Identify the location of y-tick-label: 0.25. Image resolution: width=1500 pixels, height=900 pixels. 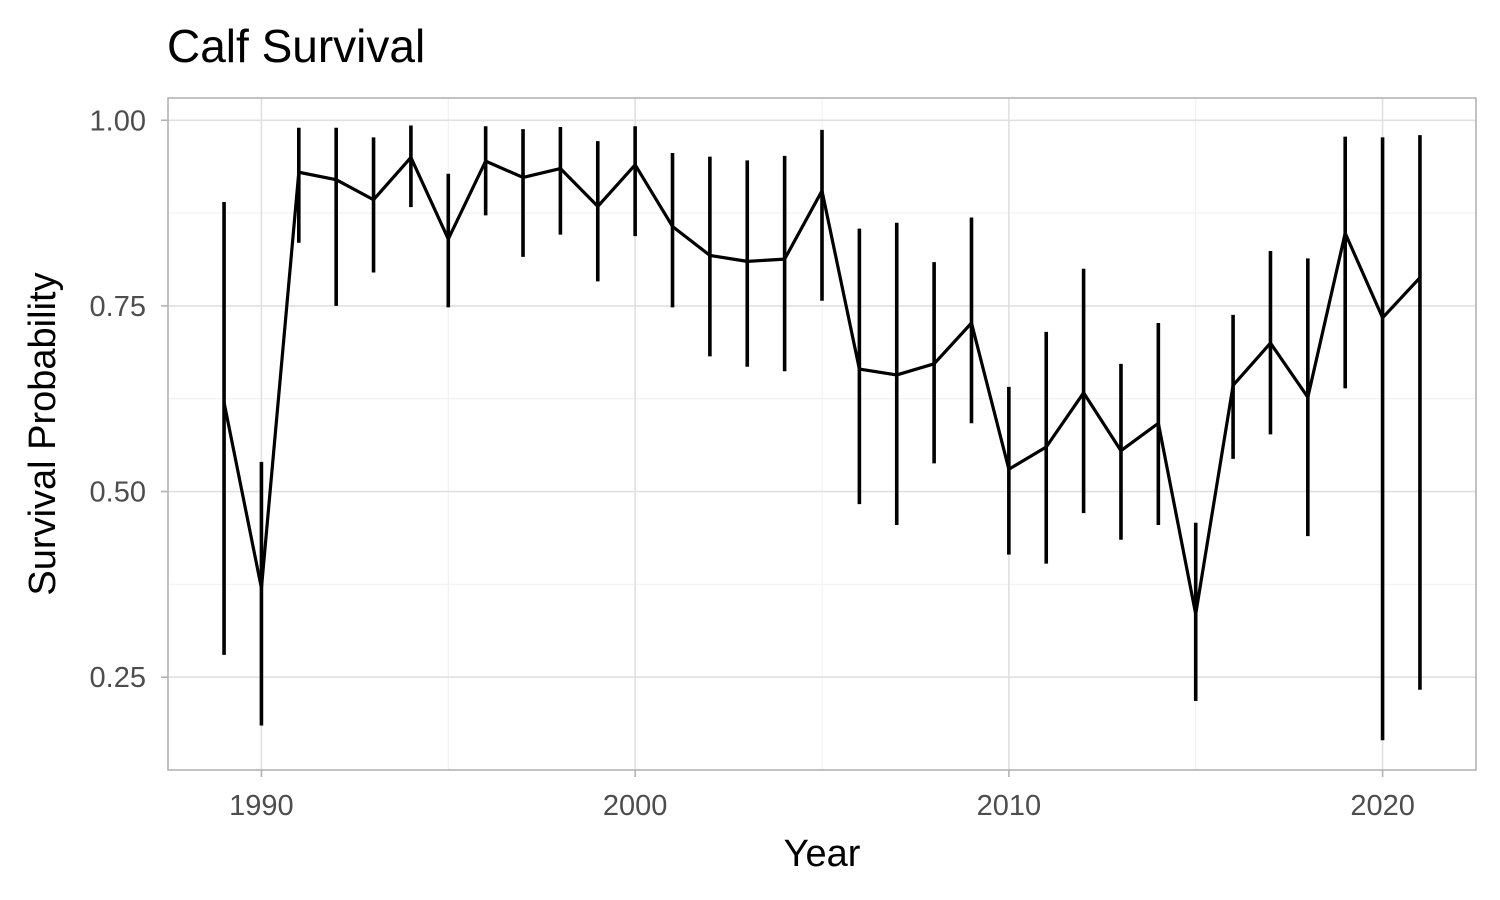
(118, 678).